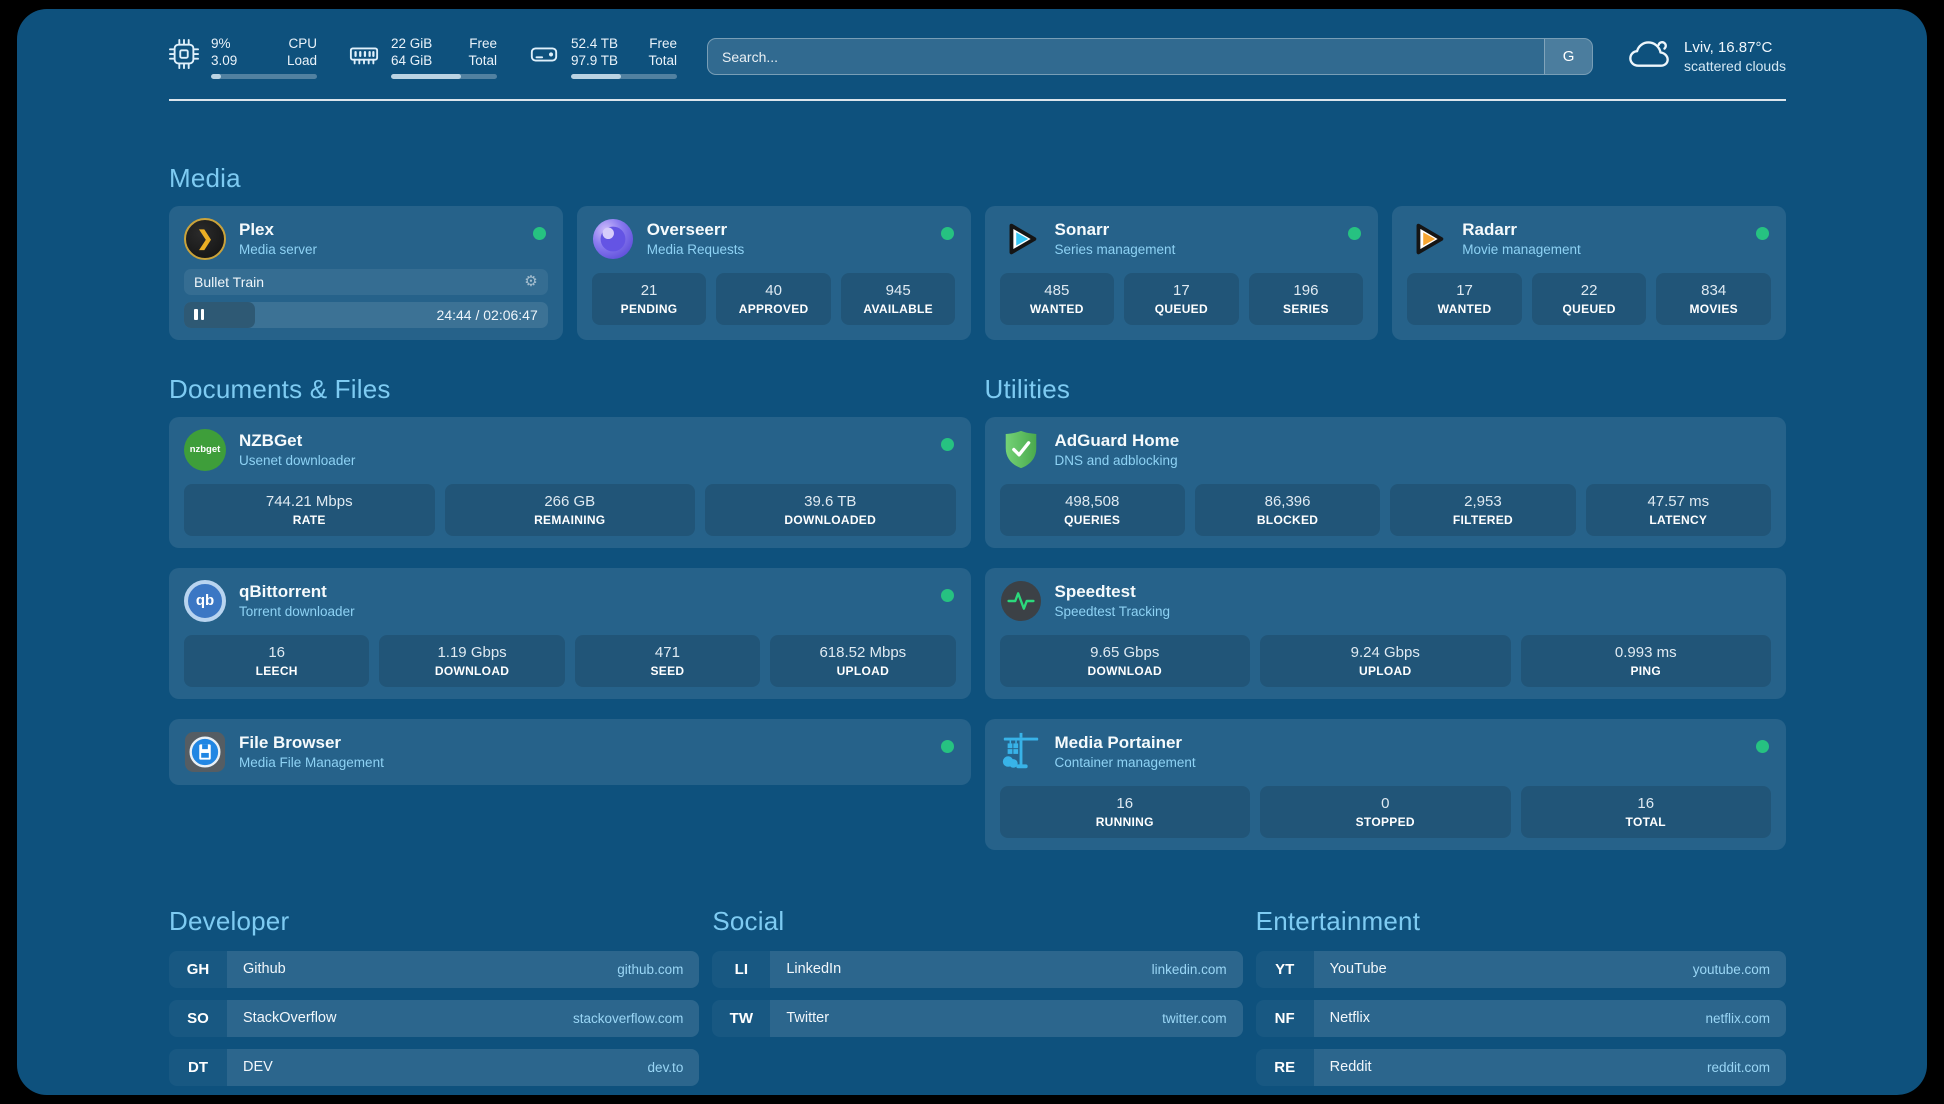 The width and height of the screenshot is (1944, 1104). What do you see at coordinates (1520, 969) in the screenshot?
I see `bookmark-youtube: YT YouTube youtube.com` at bounding box center [1520, 969].